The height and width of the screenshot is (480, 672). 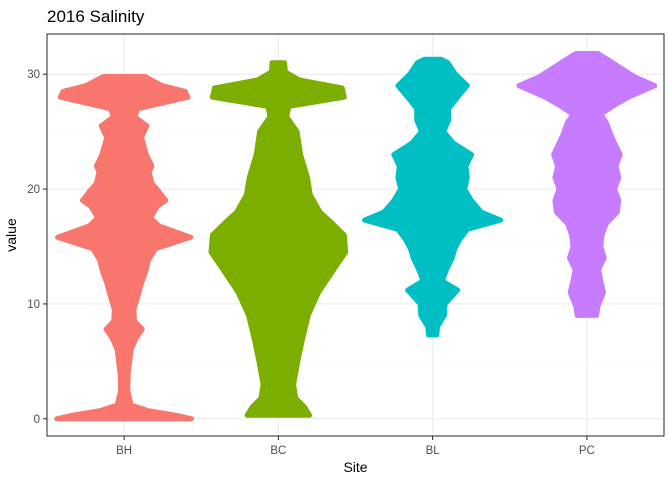 I want to click on violin-bl, so click(x=433, y=197).